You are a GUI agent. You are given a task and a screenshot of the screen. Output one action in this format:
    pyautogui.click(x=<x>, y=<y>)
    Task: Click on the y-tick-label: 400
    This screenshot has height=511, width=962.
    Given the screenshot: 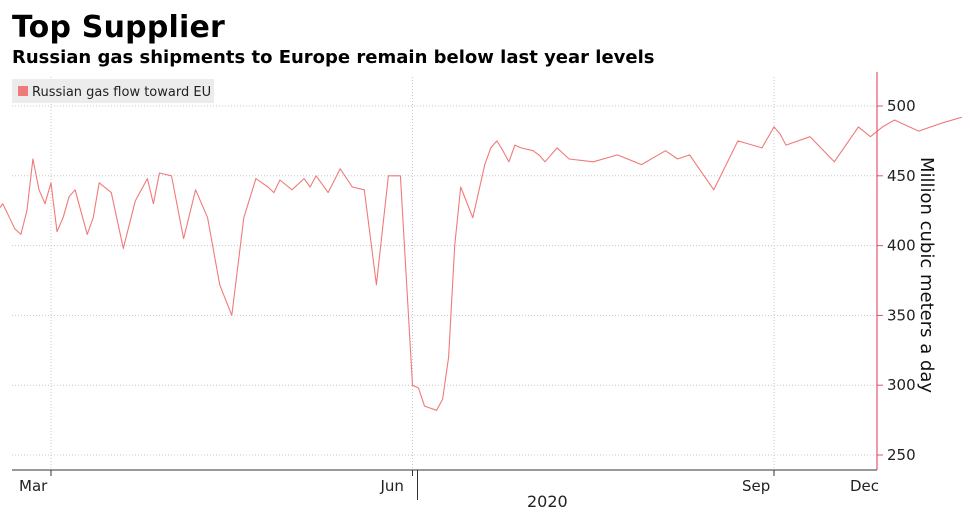 What is the action you would take?
    pyautogui.click(x=901, y=246)
    